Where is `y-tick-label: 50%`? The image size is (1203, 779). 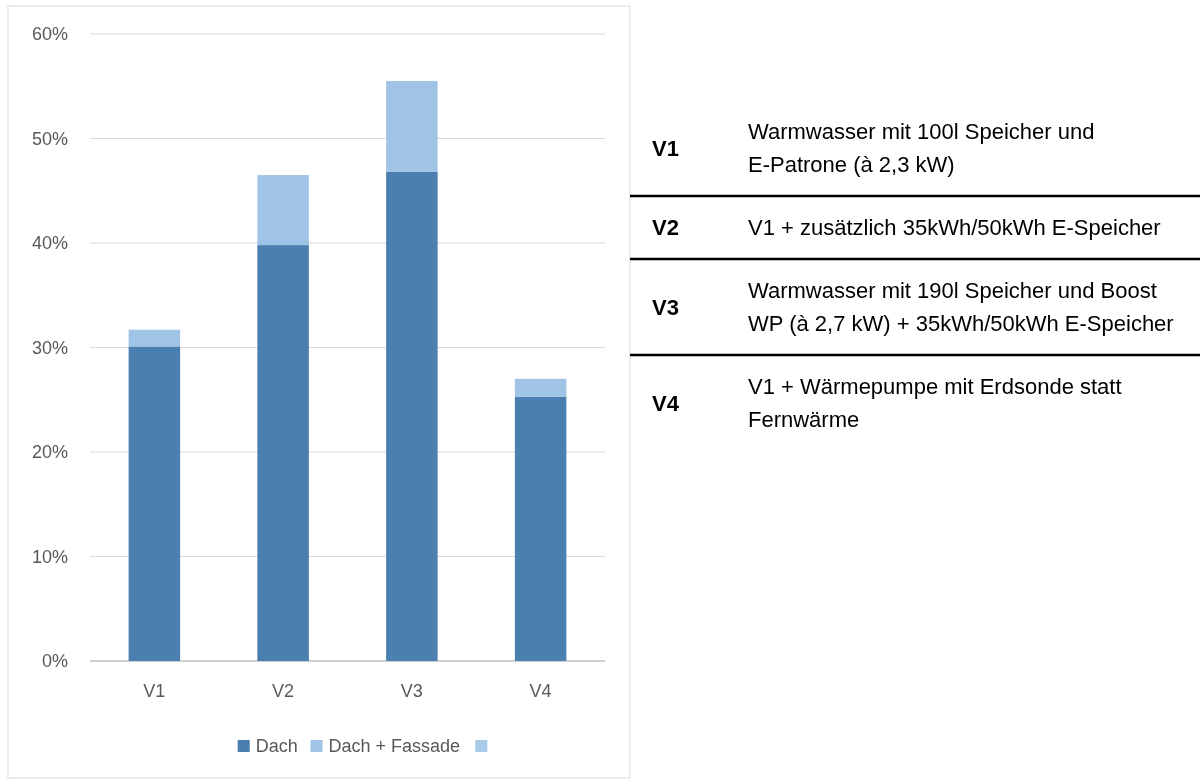 y-tick-label: 50% is located at coordinates (49, 138).